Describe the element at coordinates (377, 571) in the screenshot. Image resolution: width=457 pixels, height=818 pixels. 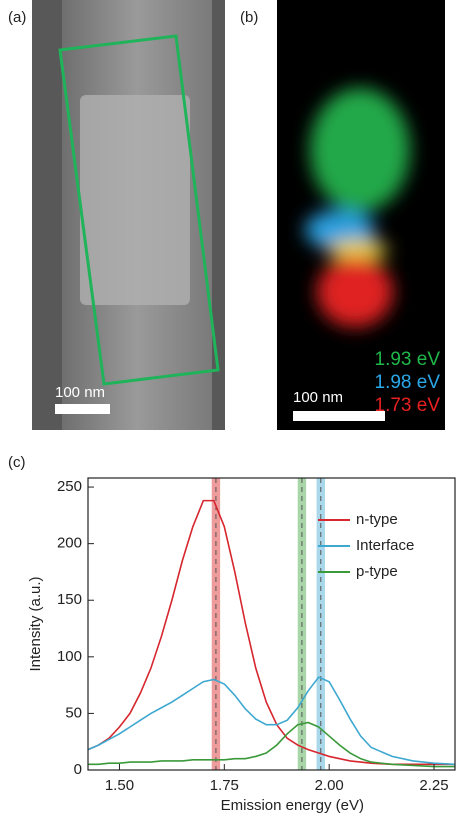
I see `legend-label: p-type` at that location.